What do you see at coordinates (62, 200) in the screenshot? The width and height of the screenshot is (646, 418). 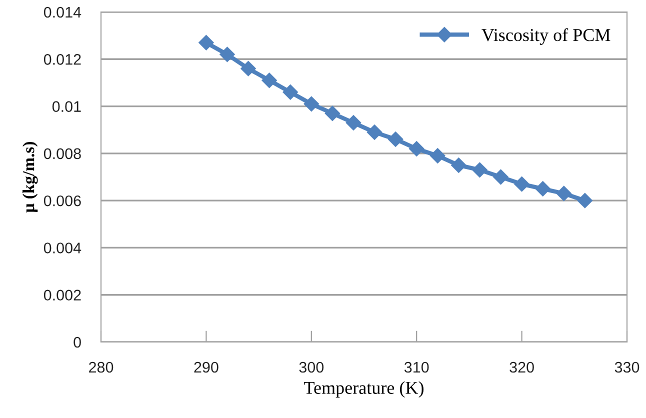 I see `y-tick-label: 0.006` at bounding box center [62, 200].